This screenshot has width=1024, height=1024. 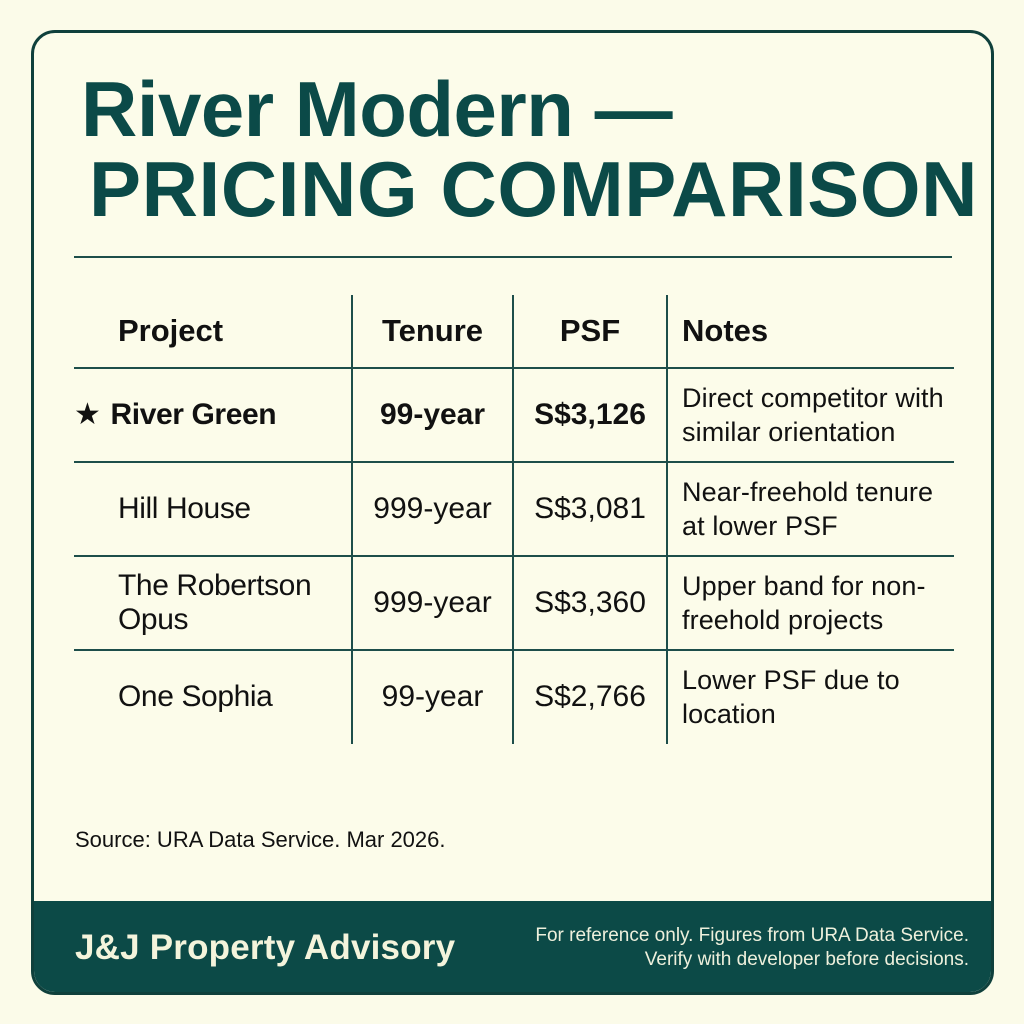 What do you see at coordinates (590, 508) in the screenshot?
I see `table-row-psf: S$3,081` at bounding box center [590, 508].